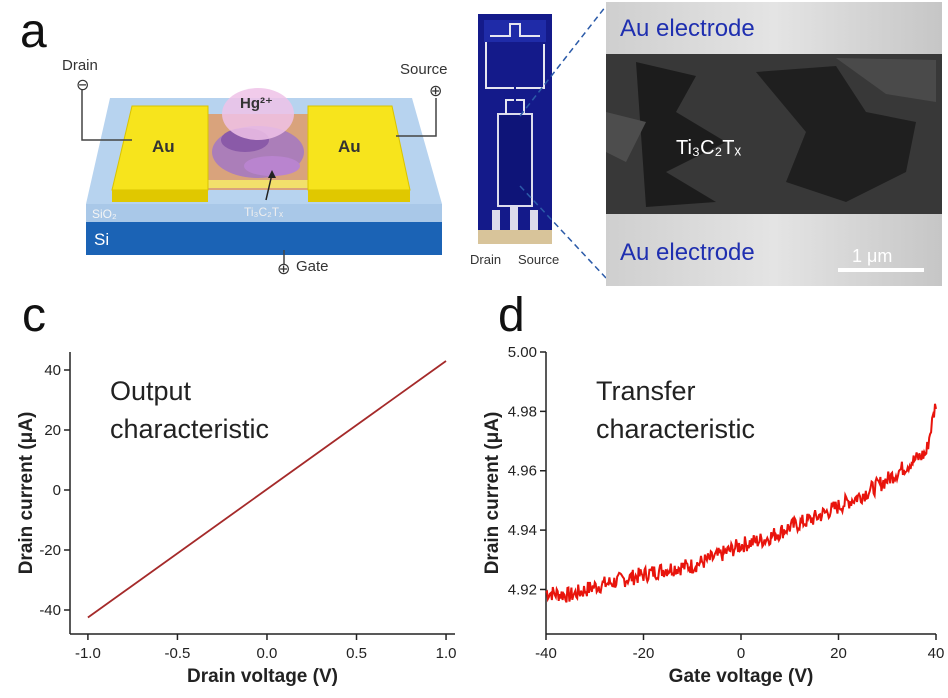 The width and height of the screenshot is (948, 698). I want to click on y-tick-label: 4.92, so click(522, 589).